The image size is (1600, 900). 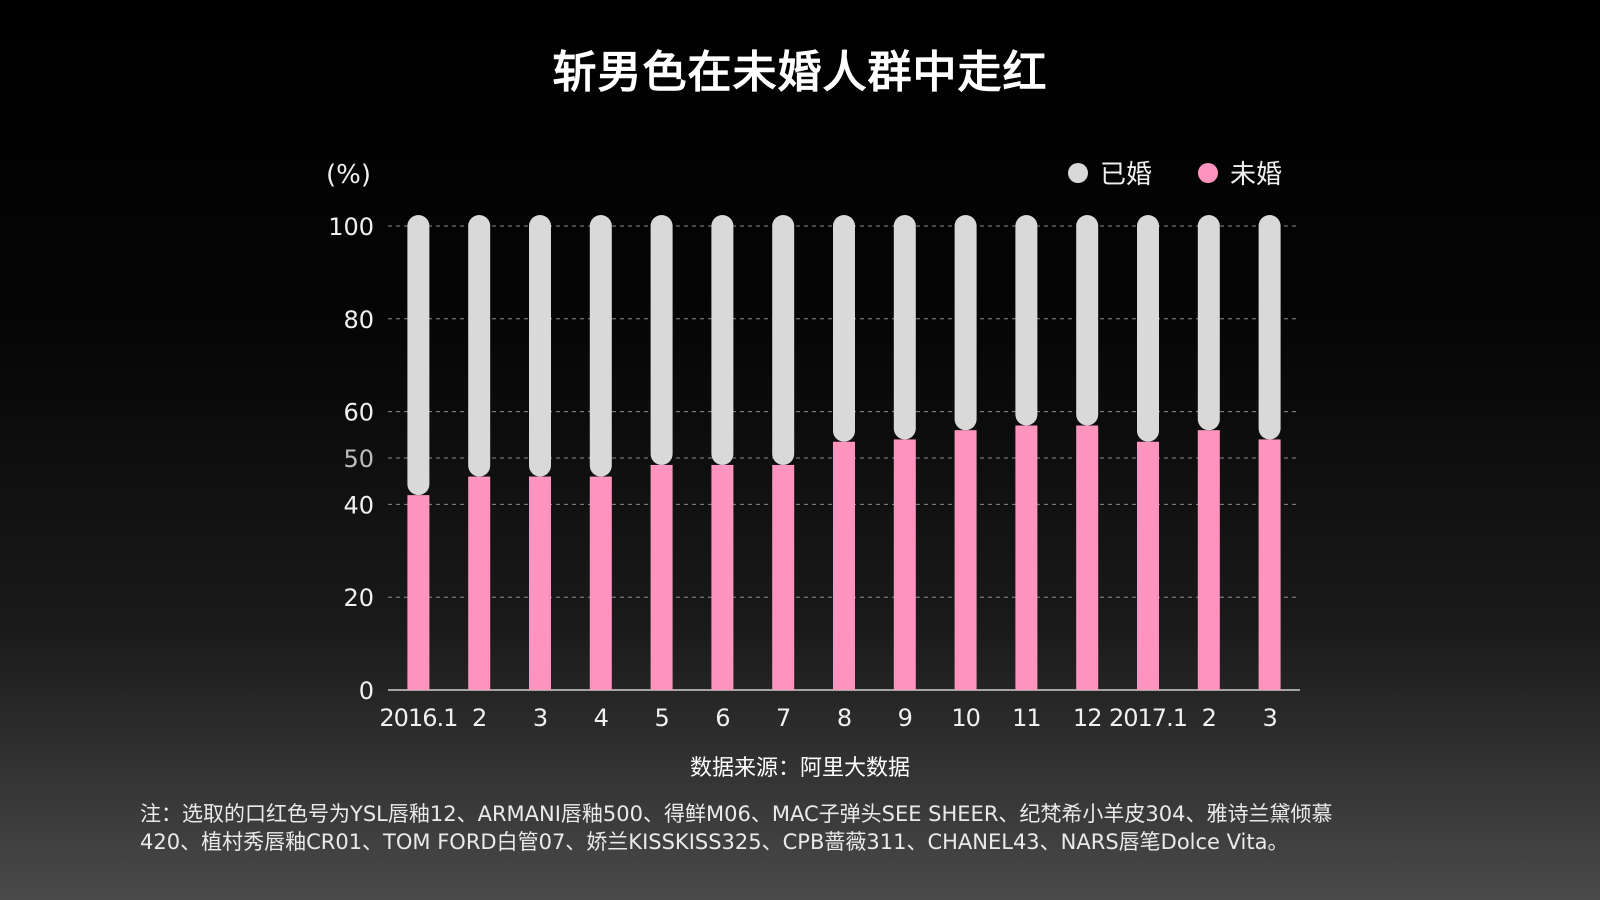 What do you see at coordinates (358, 505) in the screenshot?
I see `y-tick-label: 40` at bounding box center [358, 505].